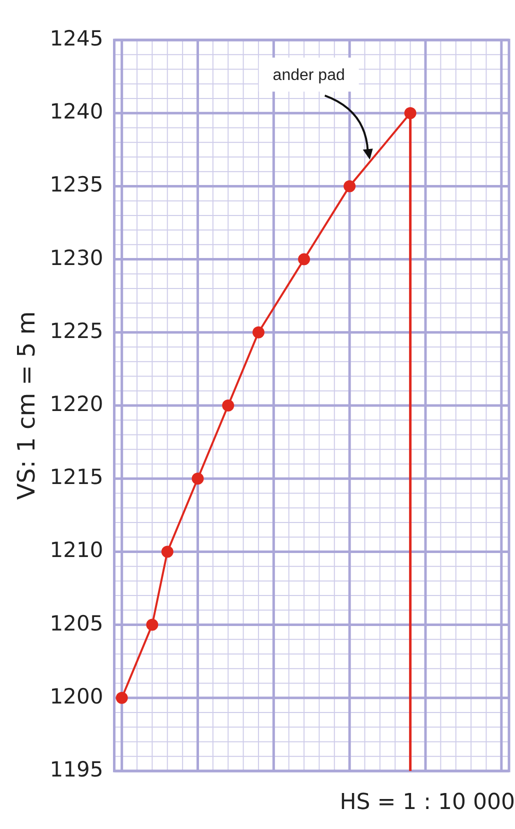 Image resolution: width=515 pixels, height=829 pixels. I want to click on x-axis-title: HS = 1 : 10 000, so click(427, 802).